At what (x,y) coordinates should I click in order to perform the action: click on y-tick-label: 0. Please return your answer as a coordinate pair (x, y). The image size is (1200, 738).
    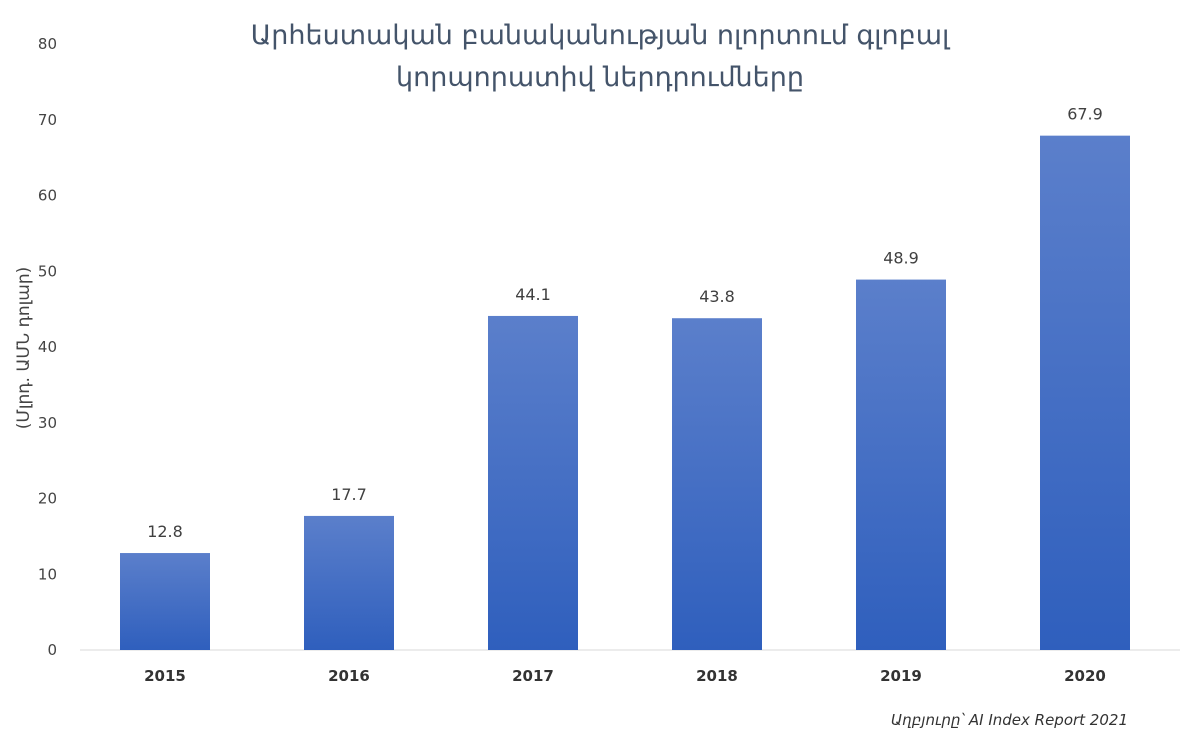
    Looking at the image, I should click on (52, 650).